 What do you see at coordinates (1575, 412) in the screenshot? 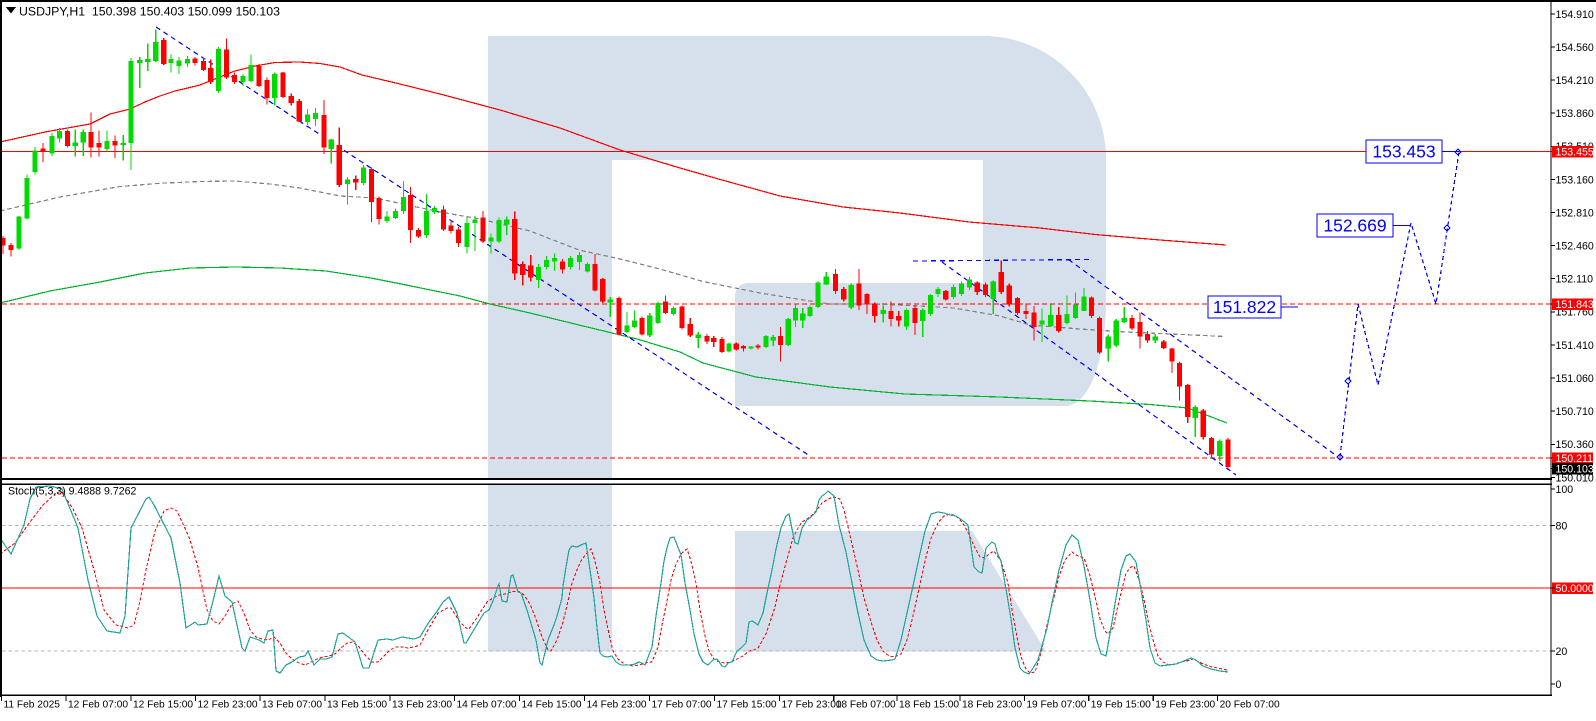
I see `svg-text: 150.710` at bounding box center [1575, 412].